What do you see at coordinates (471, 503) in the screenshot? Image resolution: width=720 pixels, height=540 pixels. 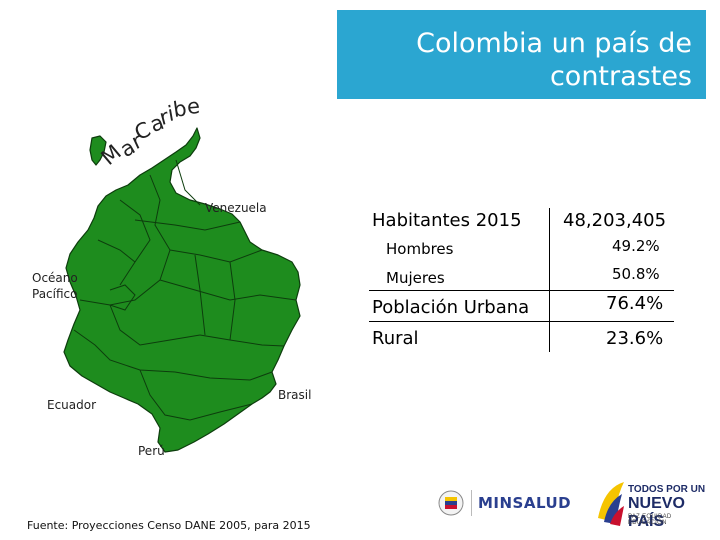 I see `logo-separator` at bounding box center [471, 503].